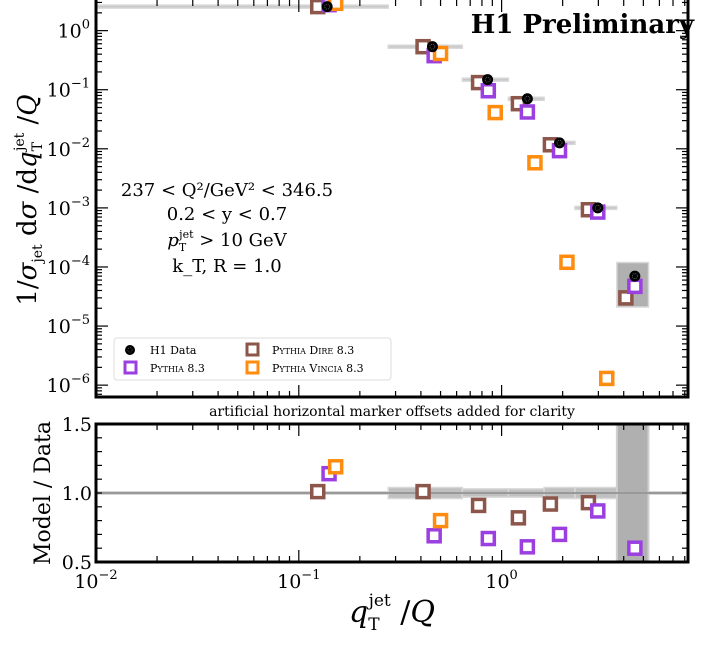  What do you see at coordinates (74, 30) in the screenshot?
I see `main-y-tick-label: 10⁰` at bounding box center [74, 30].